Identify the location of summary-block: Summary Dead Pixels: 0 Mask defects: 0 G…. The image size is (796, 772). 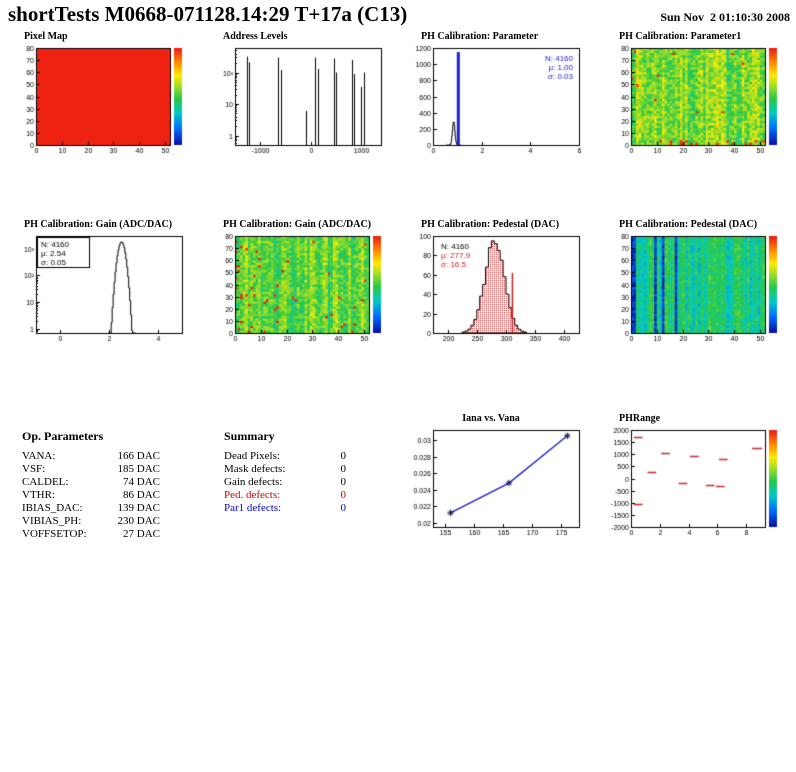
(285, 472).